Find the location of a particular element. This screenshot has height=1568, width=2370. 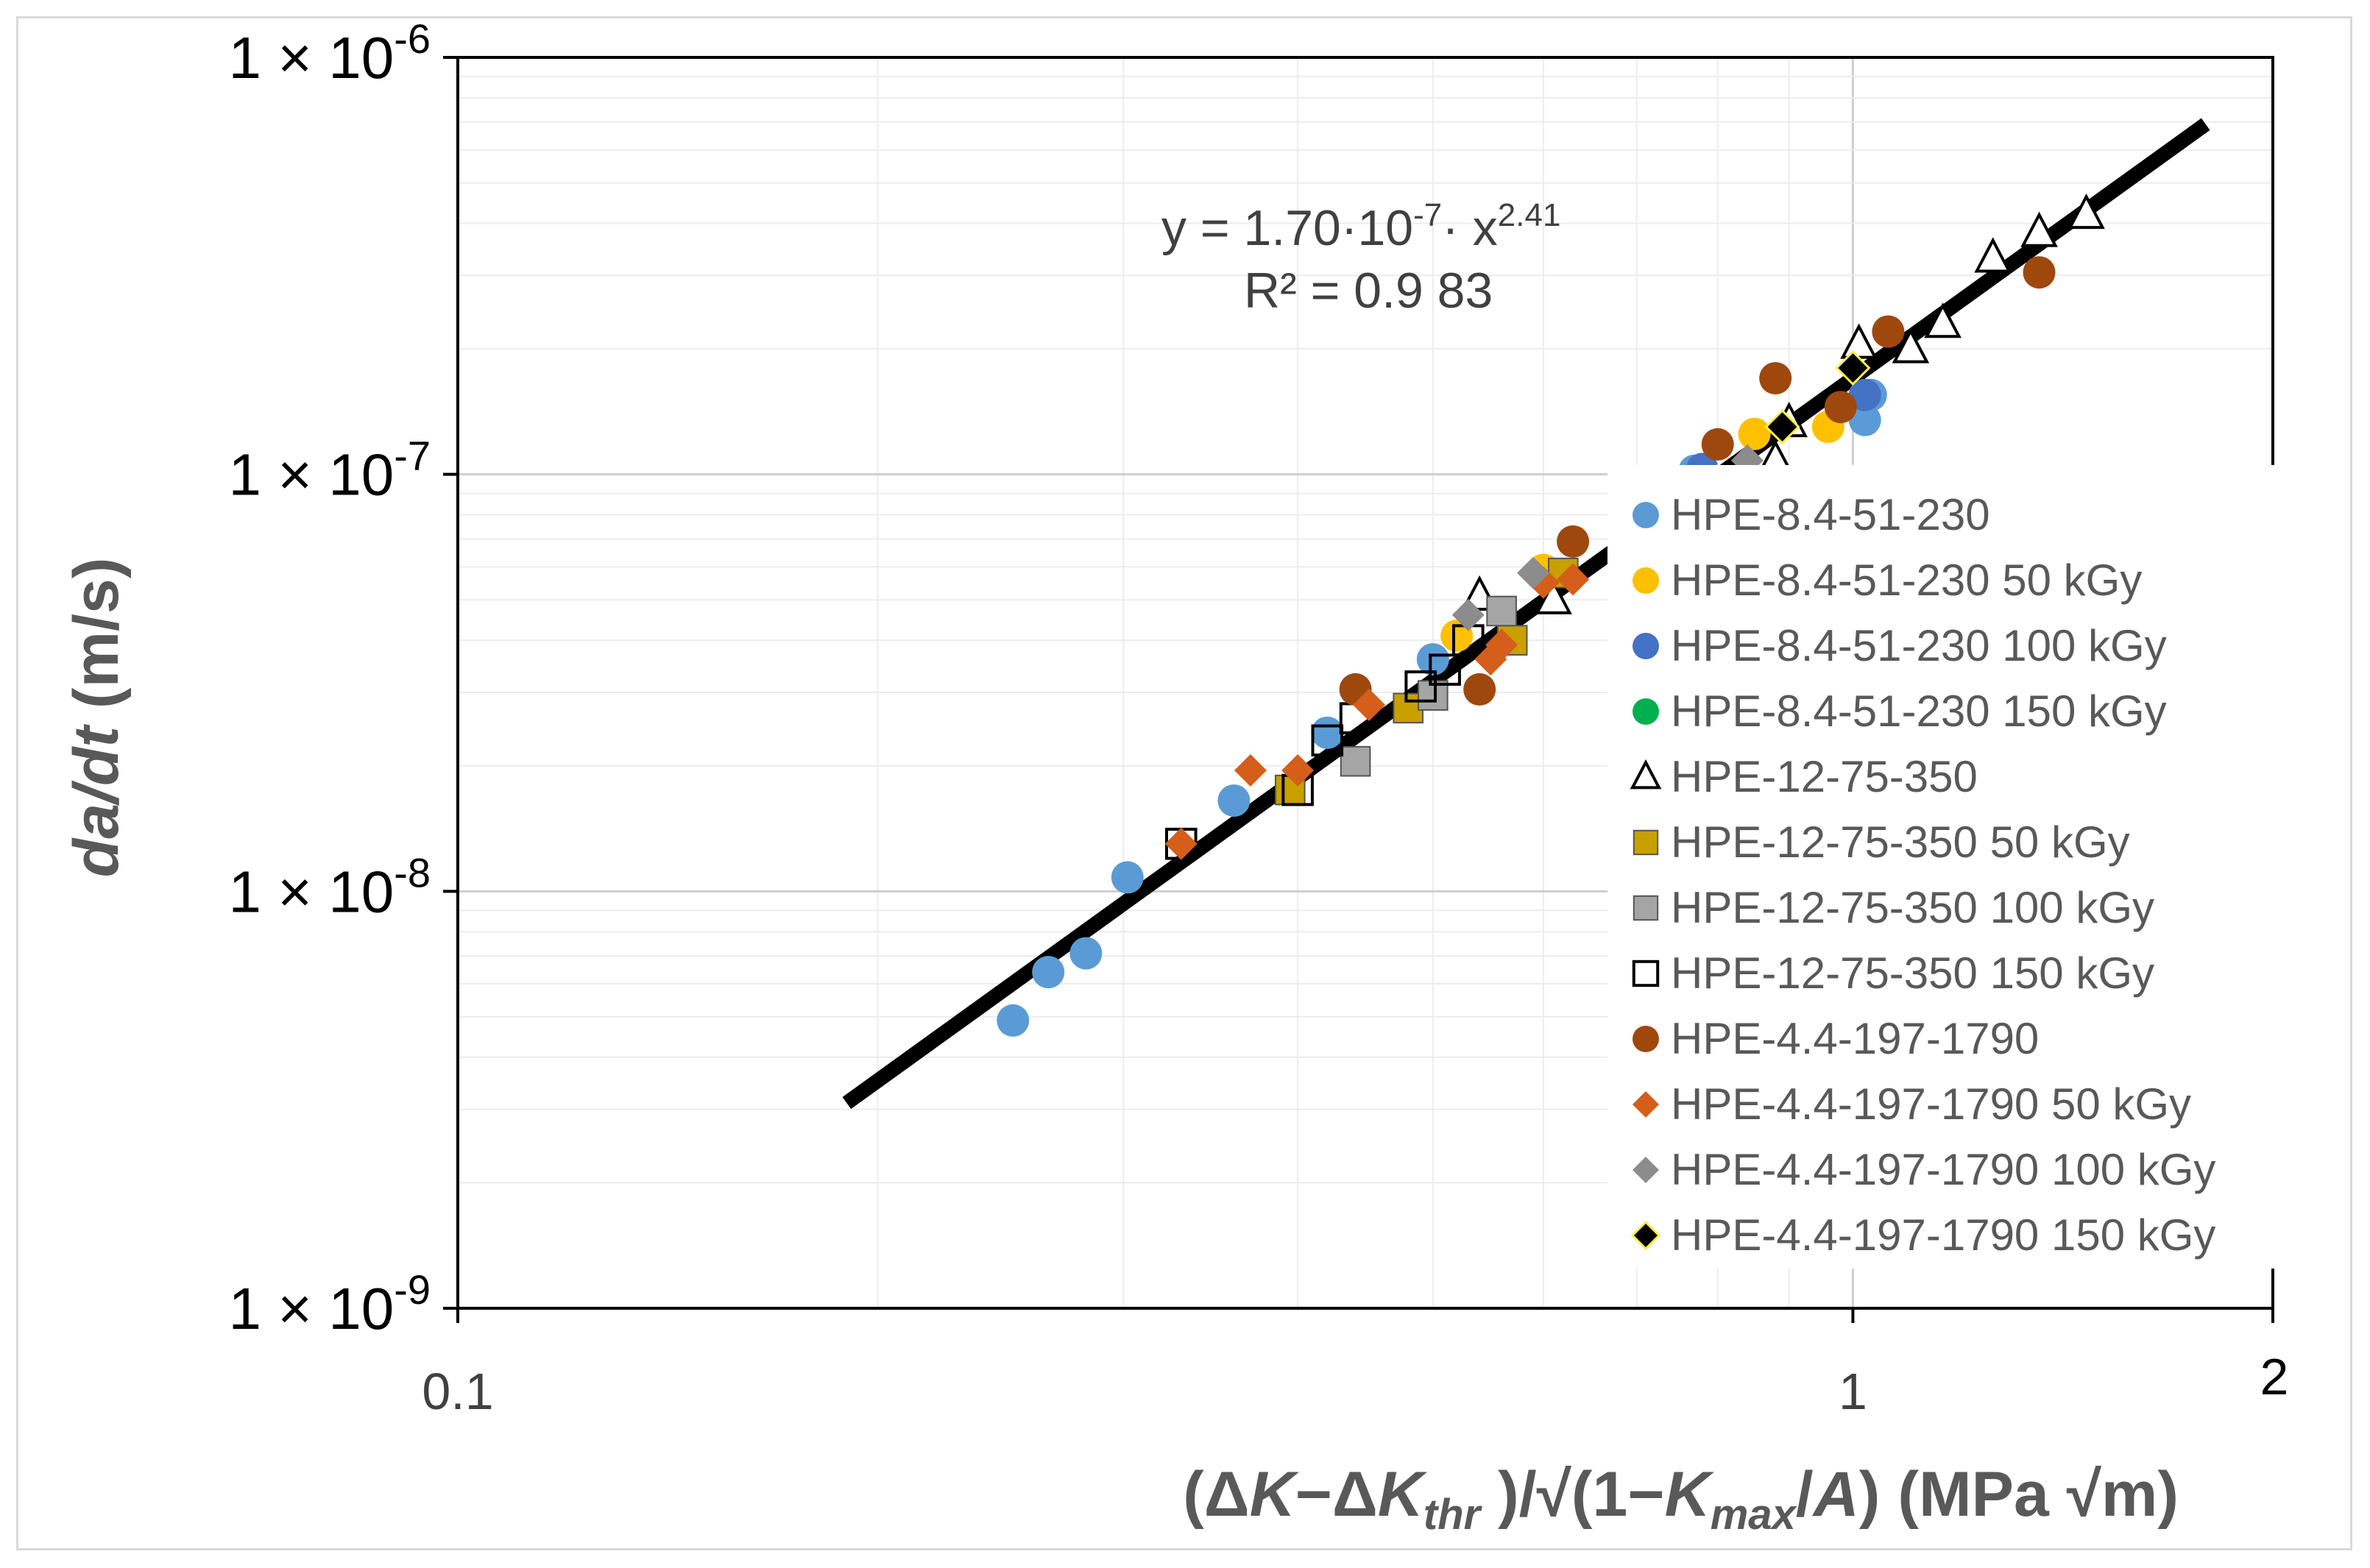

y-tick-label: 1 × 10⁻⁶ is located at coordinates (330, 53).